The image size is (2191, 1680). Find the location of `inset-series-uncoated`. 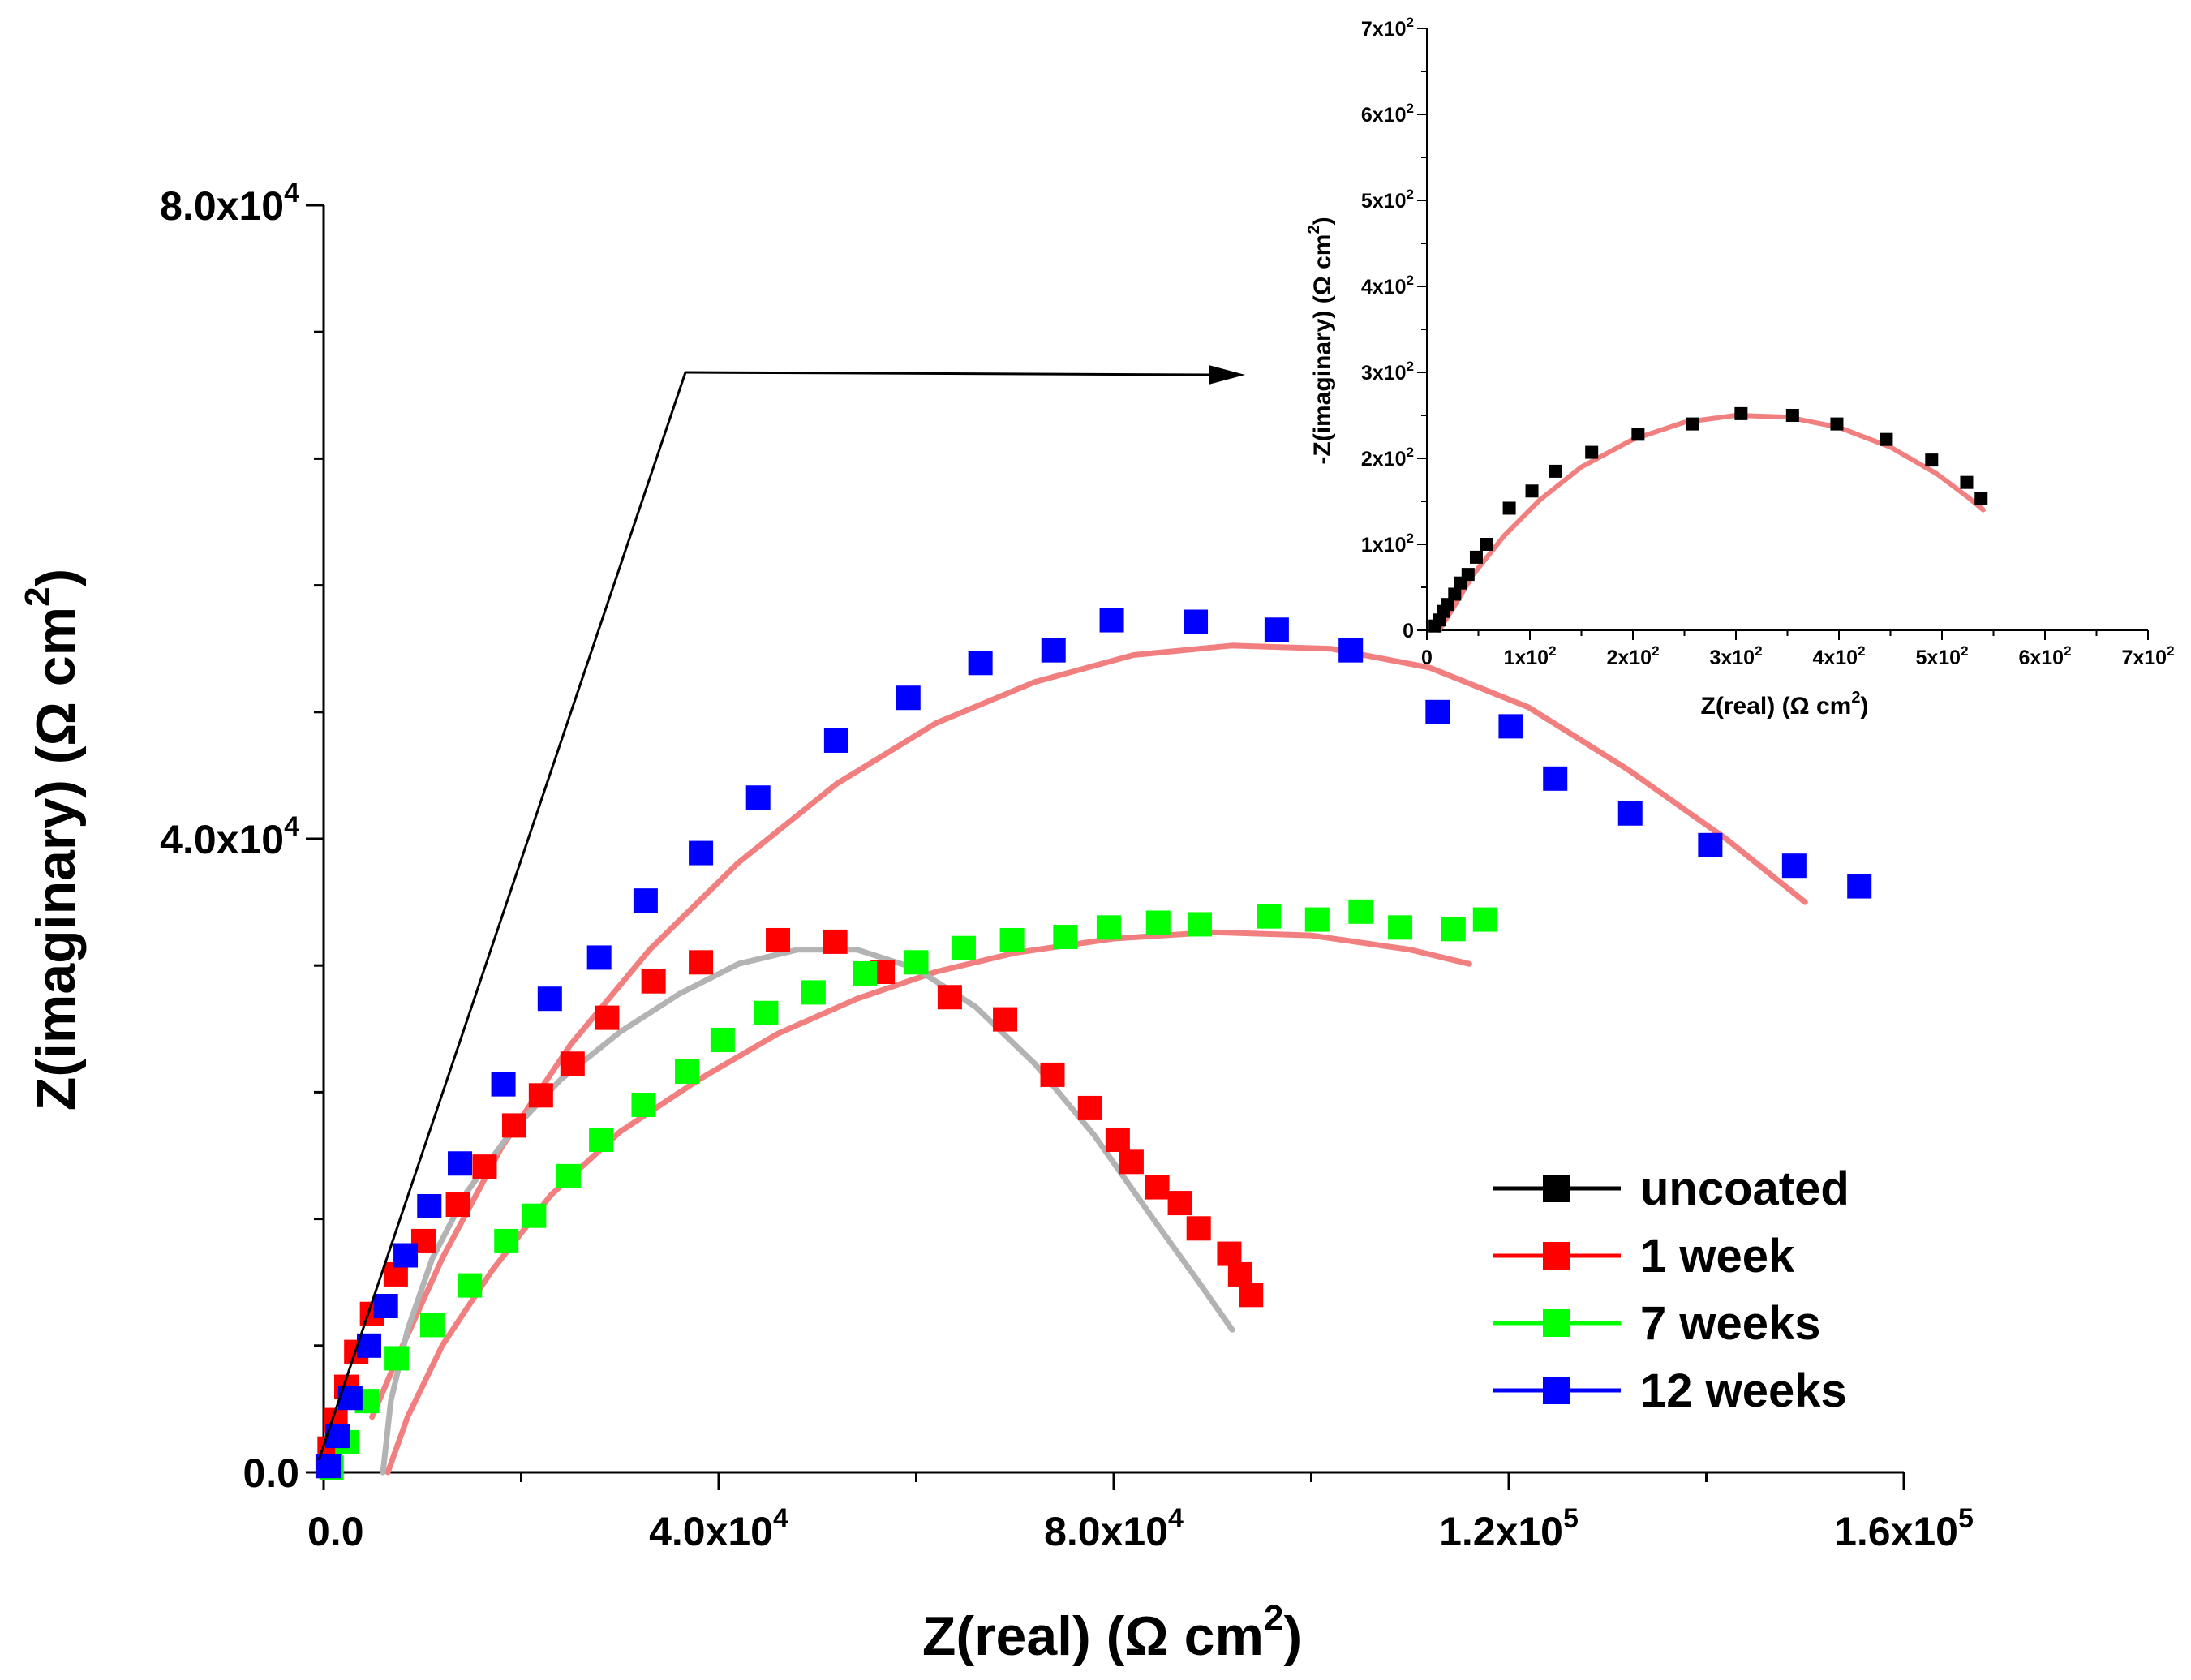

inset-series-uncoated is located at coordinates (1708, 519).